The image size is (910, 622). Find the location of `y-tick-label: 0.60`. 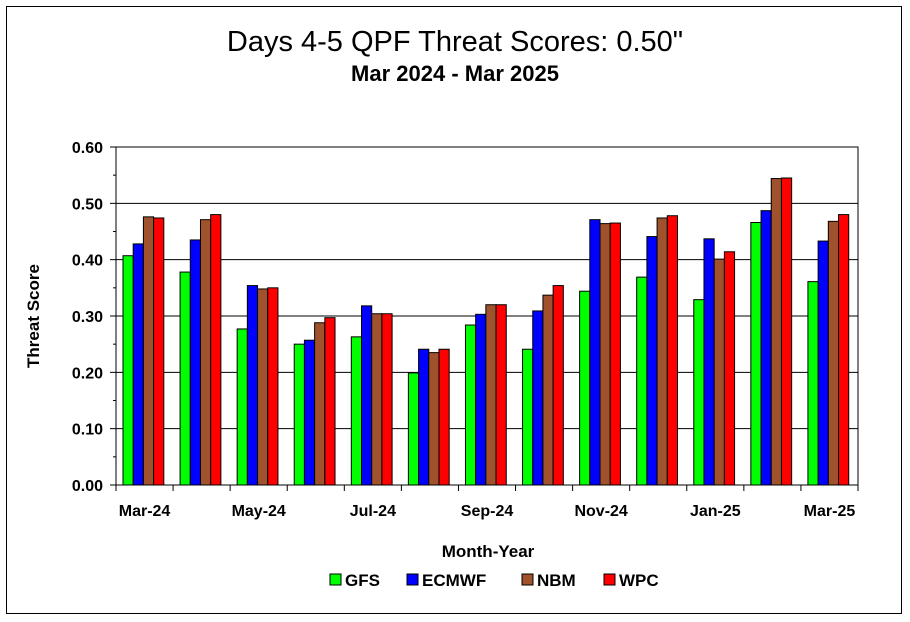

y-tick-label: 0.60 is located at coordinates (87, 148).